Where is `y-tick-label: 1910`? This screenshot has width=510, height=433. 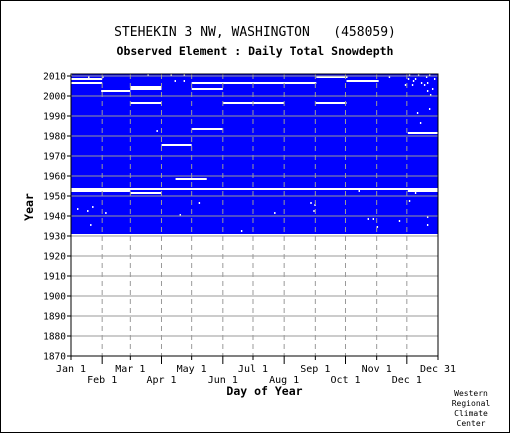 y-tick-label: 1910 is located at coordinates (54, 277).